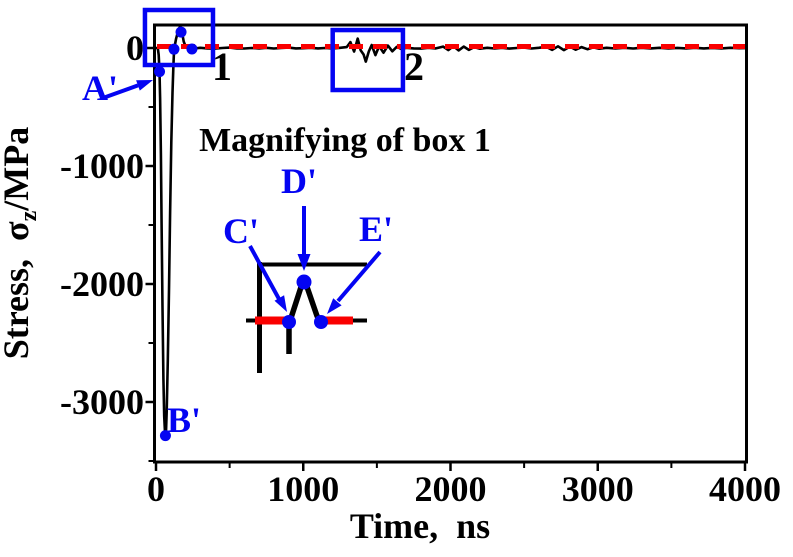 The height and width of the screenshot is (557, 793). What do you see at coordinates (184, 420) in the screenshot?
I see `annotation-label-b-prime: B'` at bounding box center [184, 420].